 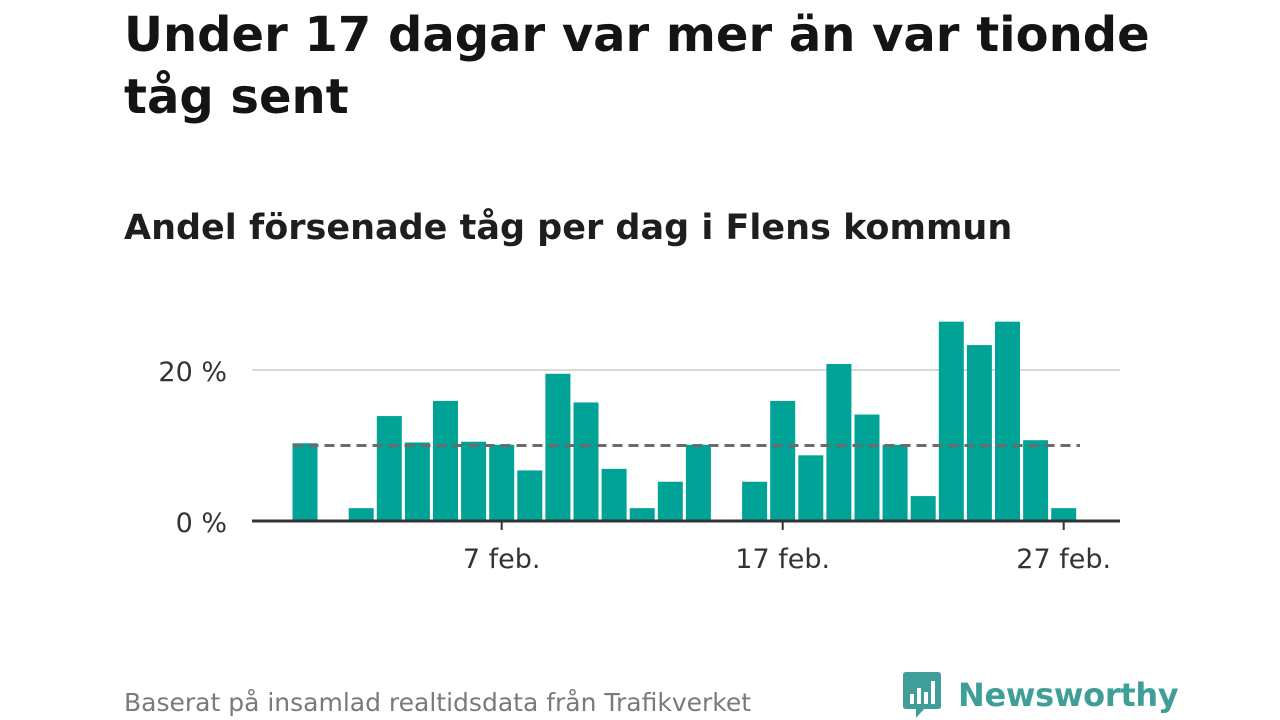 What do you see at coordinates (201, 523) in the screenshot?
I see `y-tick-label-0: 0 %` at bounding box center [201, 523].